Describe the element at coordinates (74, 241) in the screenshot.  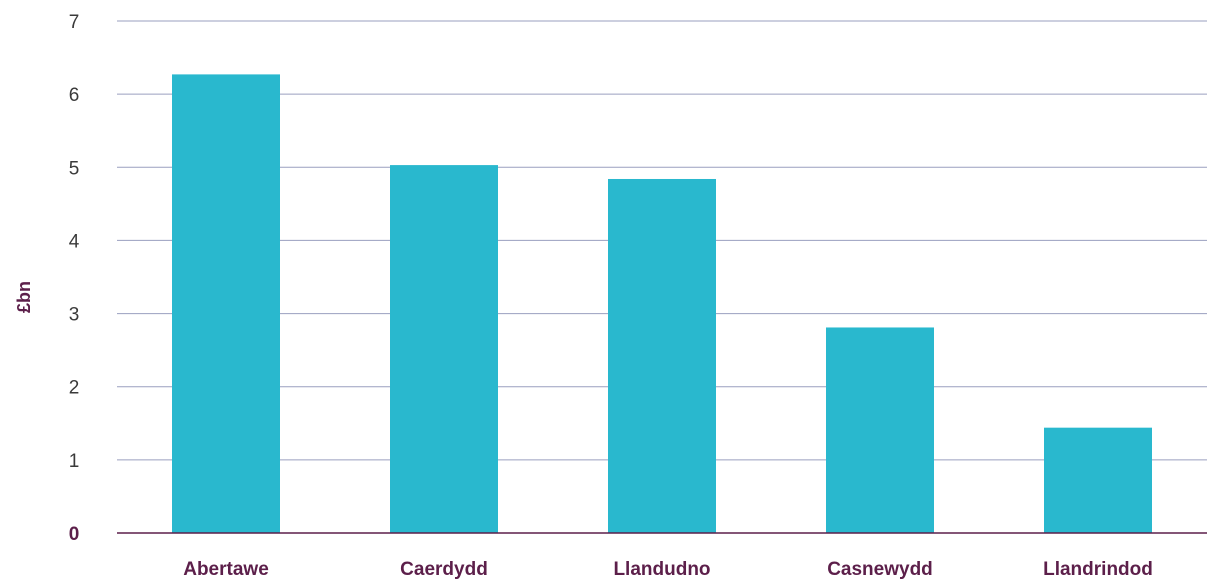
I see `y-tick-label: 4` at that location.